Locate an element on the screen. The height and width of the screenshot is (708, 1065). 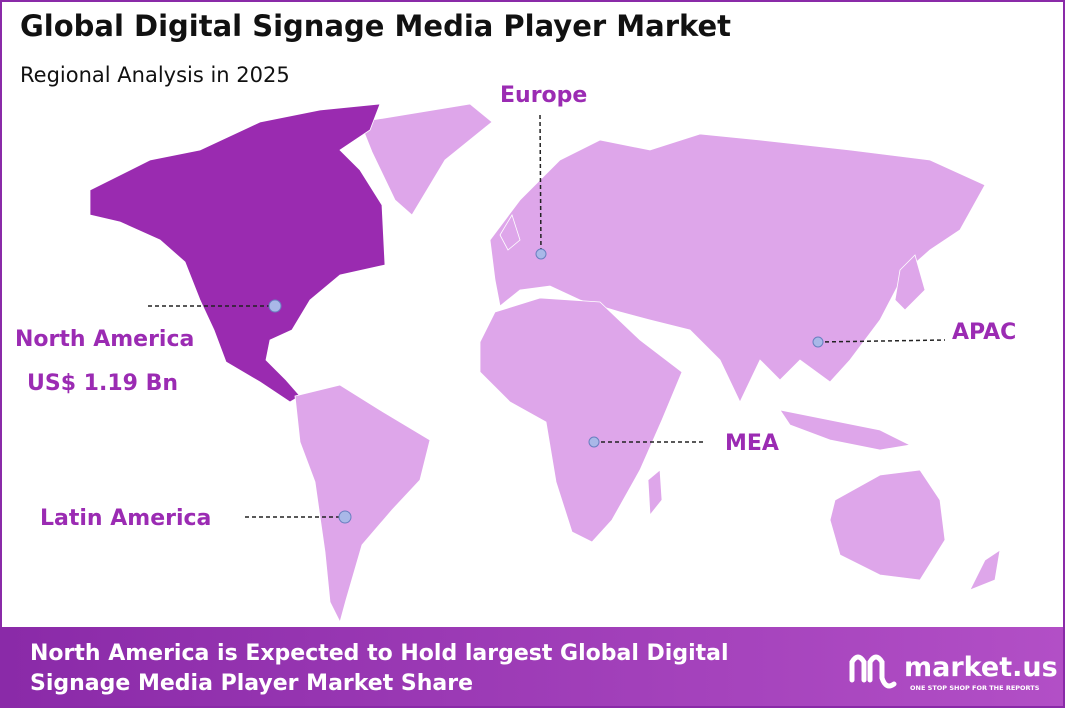
region-label: North America is located at coordinates (104, 339).